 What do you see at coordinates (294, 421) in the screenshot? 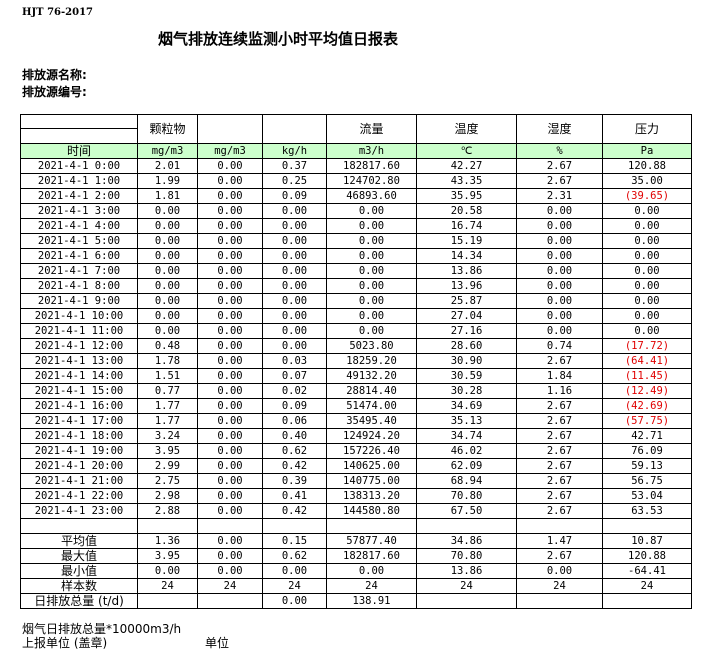
I see `table-cell: 0.06` at bounding box center [294, 421].